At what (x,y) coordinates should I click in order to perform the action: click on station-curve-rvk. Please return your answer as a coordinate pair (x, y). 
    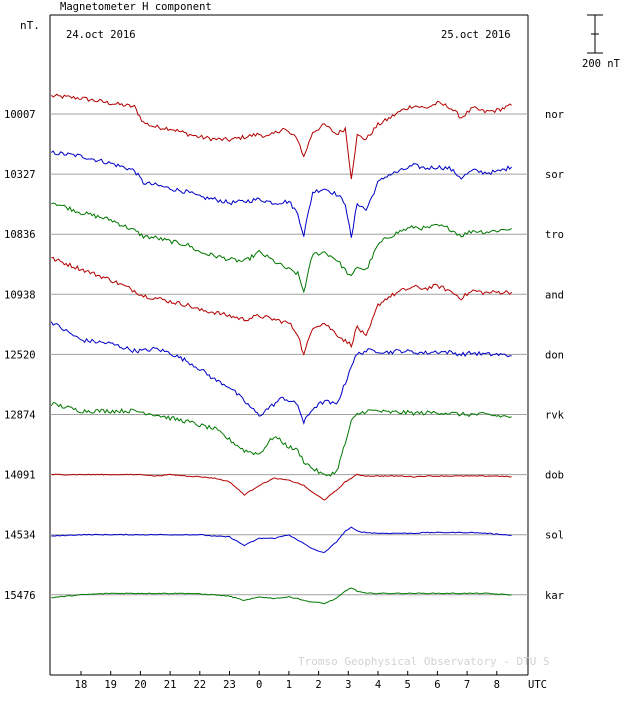
    Looking at the image, I should click on (281, 439).